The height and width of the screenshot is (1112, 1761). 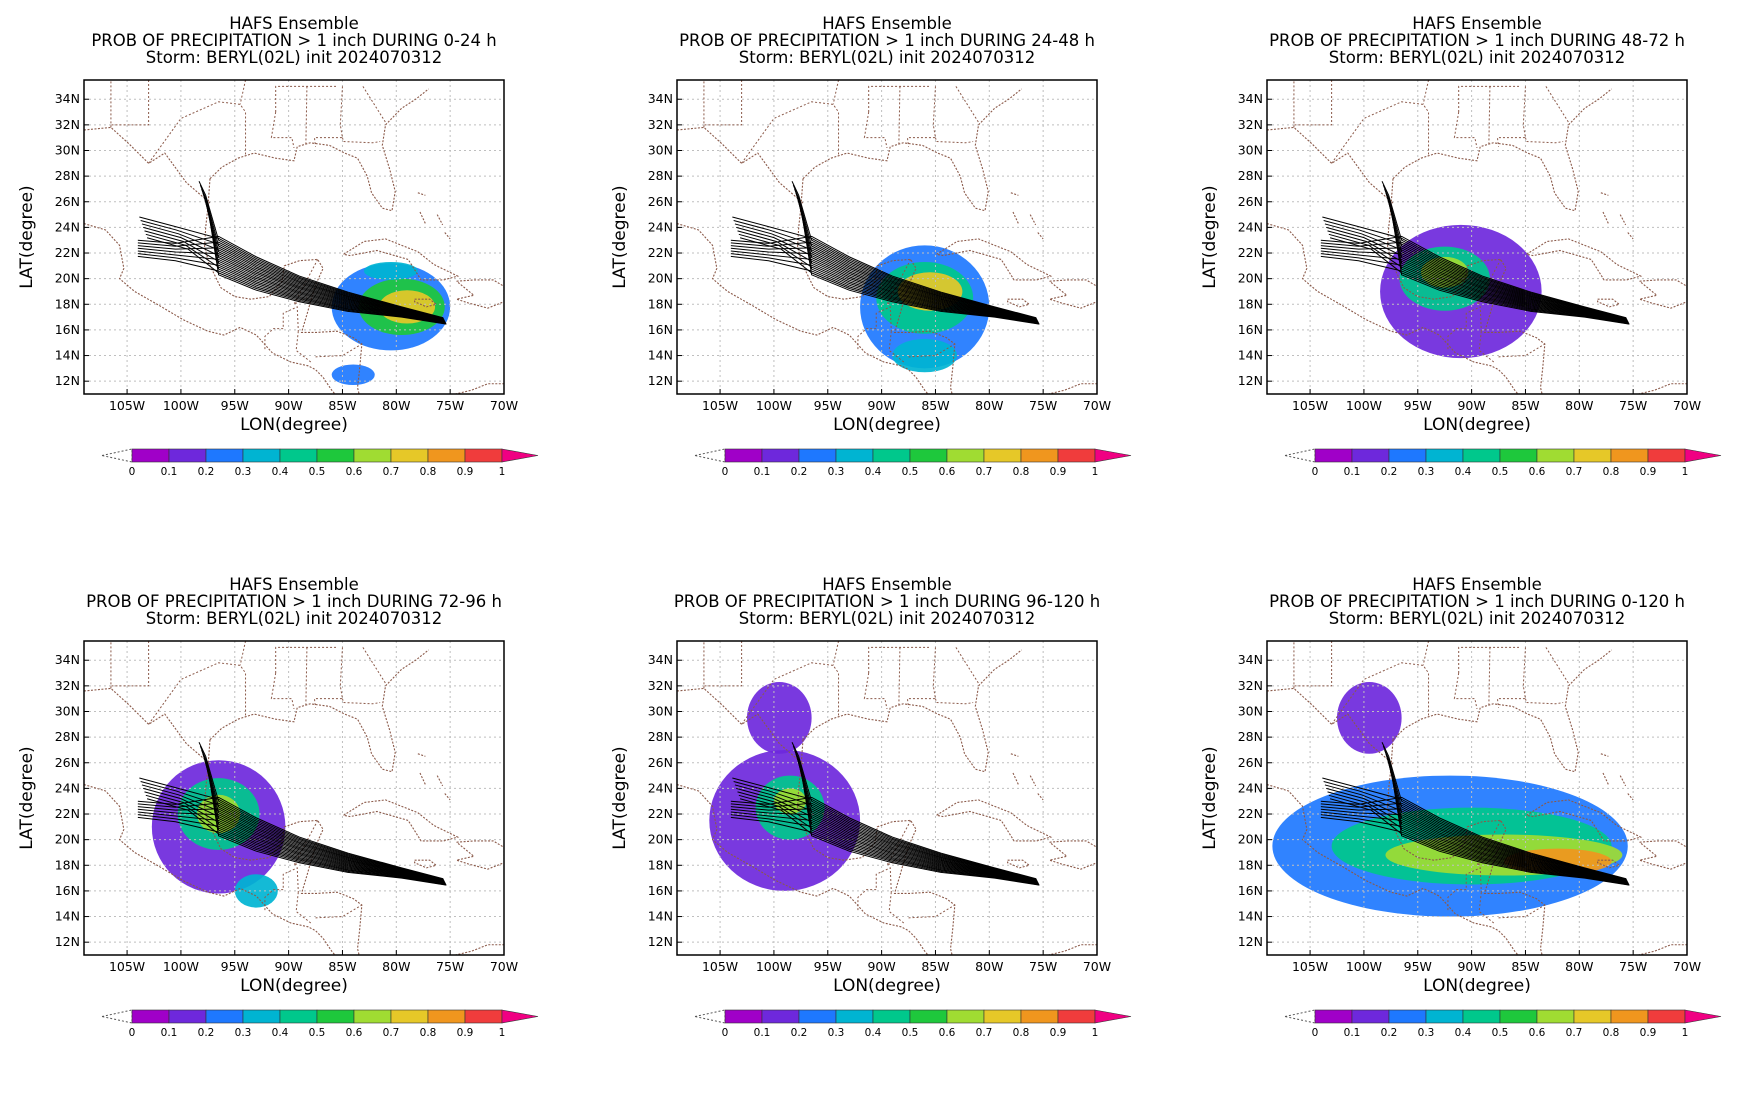 What do you see at coordinates (947, 1033) in the screenshot?
I see `colorbar-label: 0.6` at bounding box center [947, 1033].